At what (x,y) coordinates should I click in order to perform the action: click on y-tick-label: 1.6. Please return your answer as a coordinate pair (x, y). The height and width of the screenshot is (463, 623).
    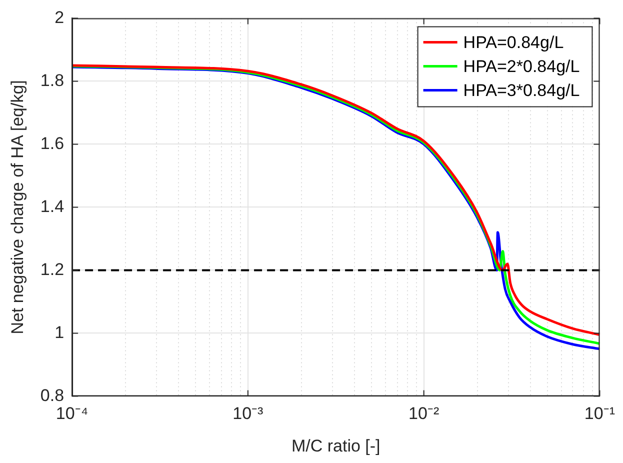
    Looking at the image, I should click on (52, 143).